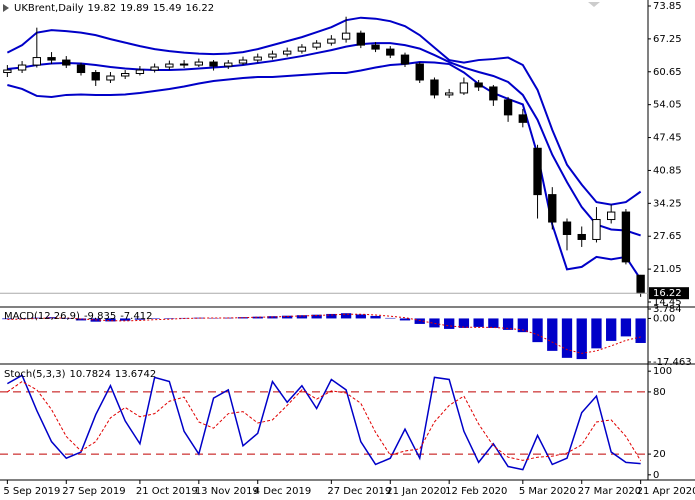 The height and width of the screenshot is (500, 695). What do you see at coordinates (134, 8) in the screenshot?
I see `indicator-value: 19.89` at bounding box center [134, 8].